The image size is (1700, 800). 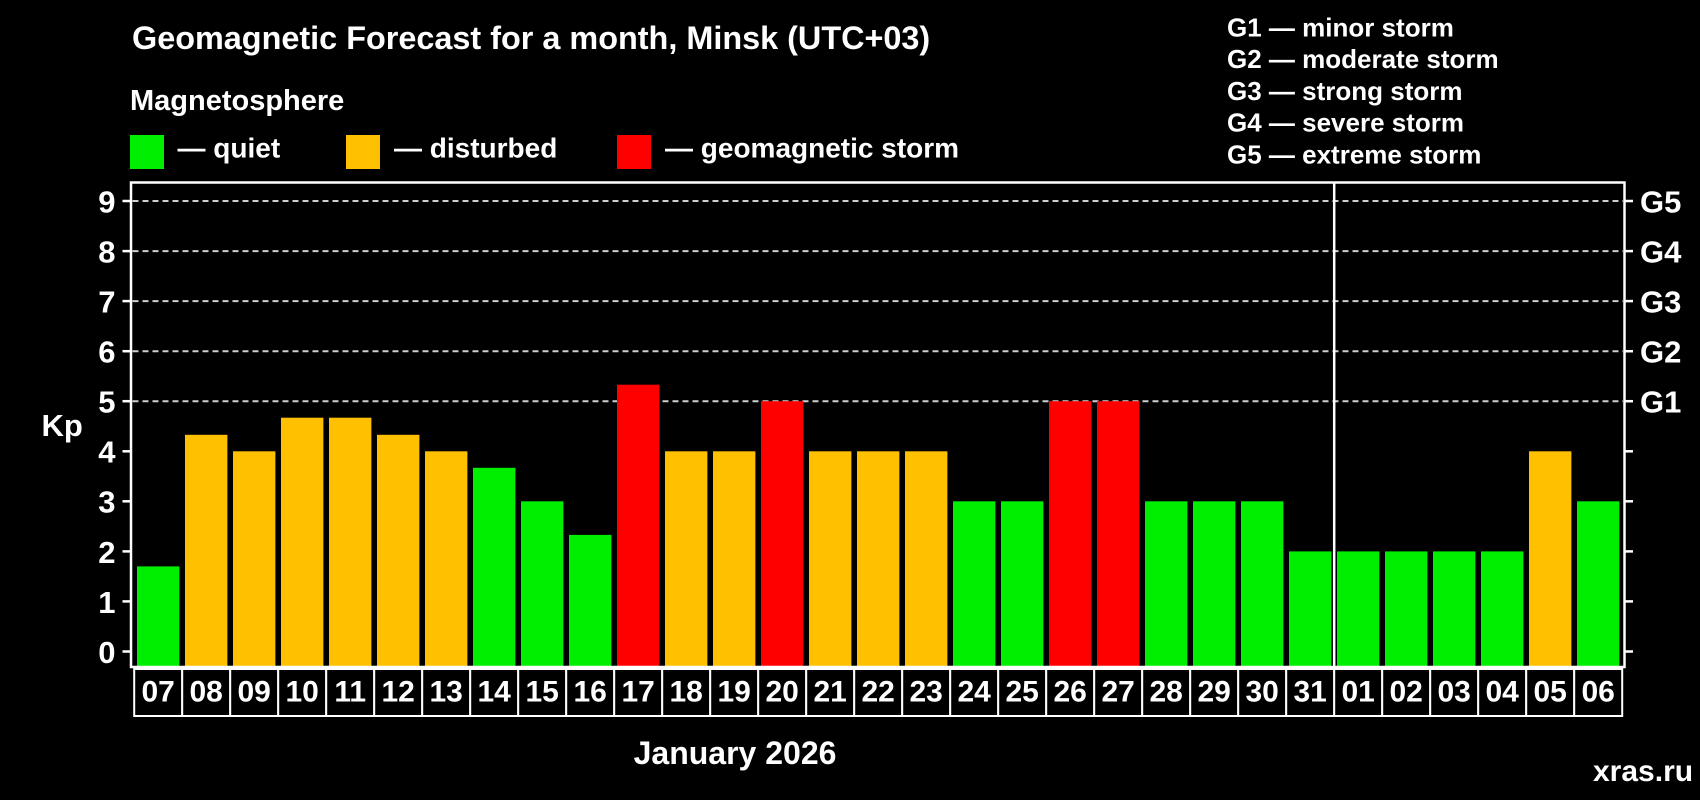 What do you see at coordinates (734, 692) in the screenshot?
I see `svg-text: 19` at bounding box center [734, 692].